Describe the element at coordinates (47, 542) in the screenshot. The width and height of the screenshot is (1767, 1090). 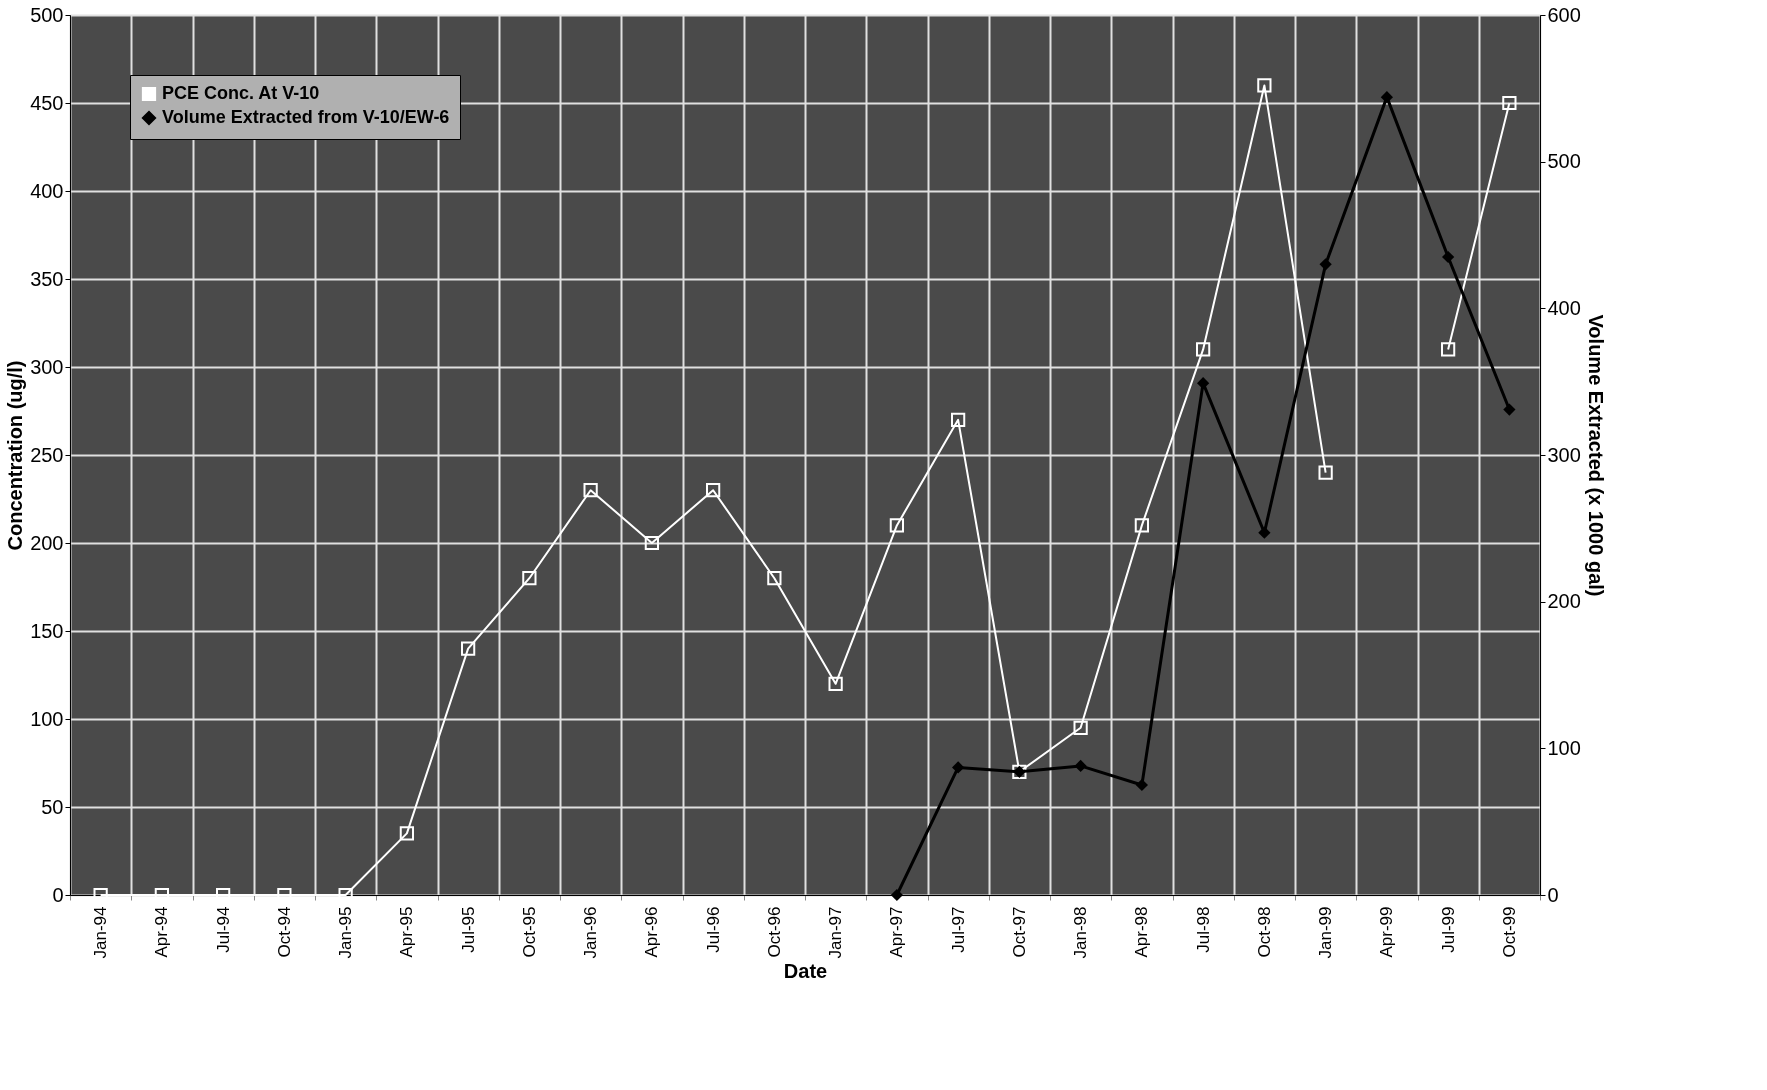
I see `y-tick-label: 200` at that location.